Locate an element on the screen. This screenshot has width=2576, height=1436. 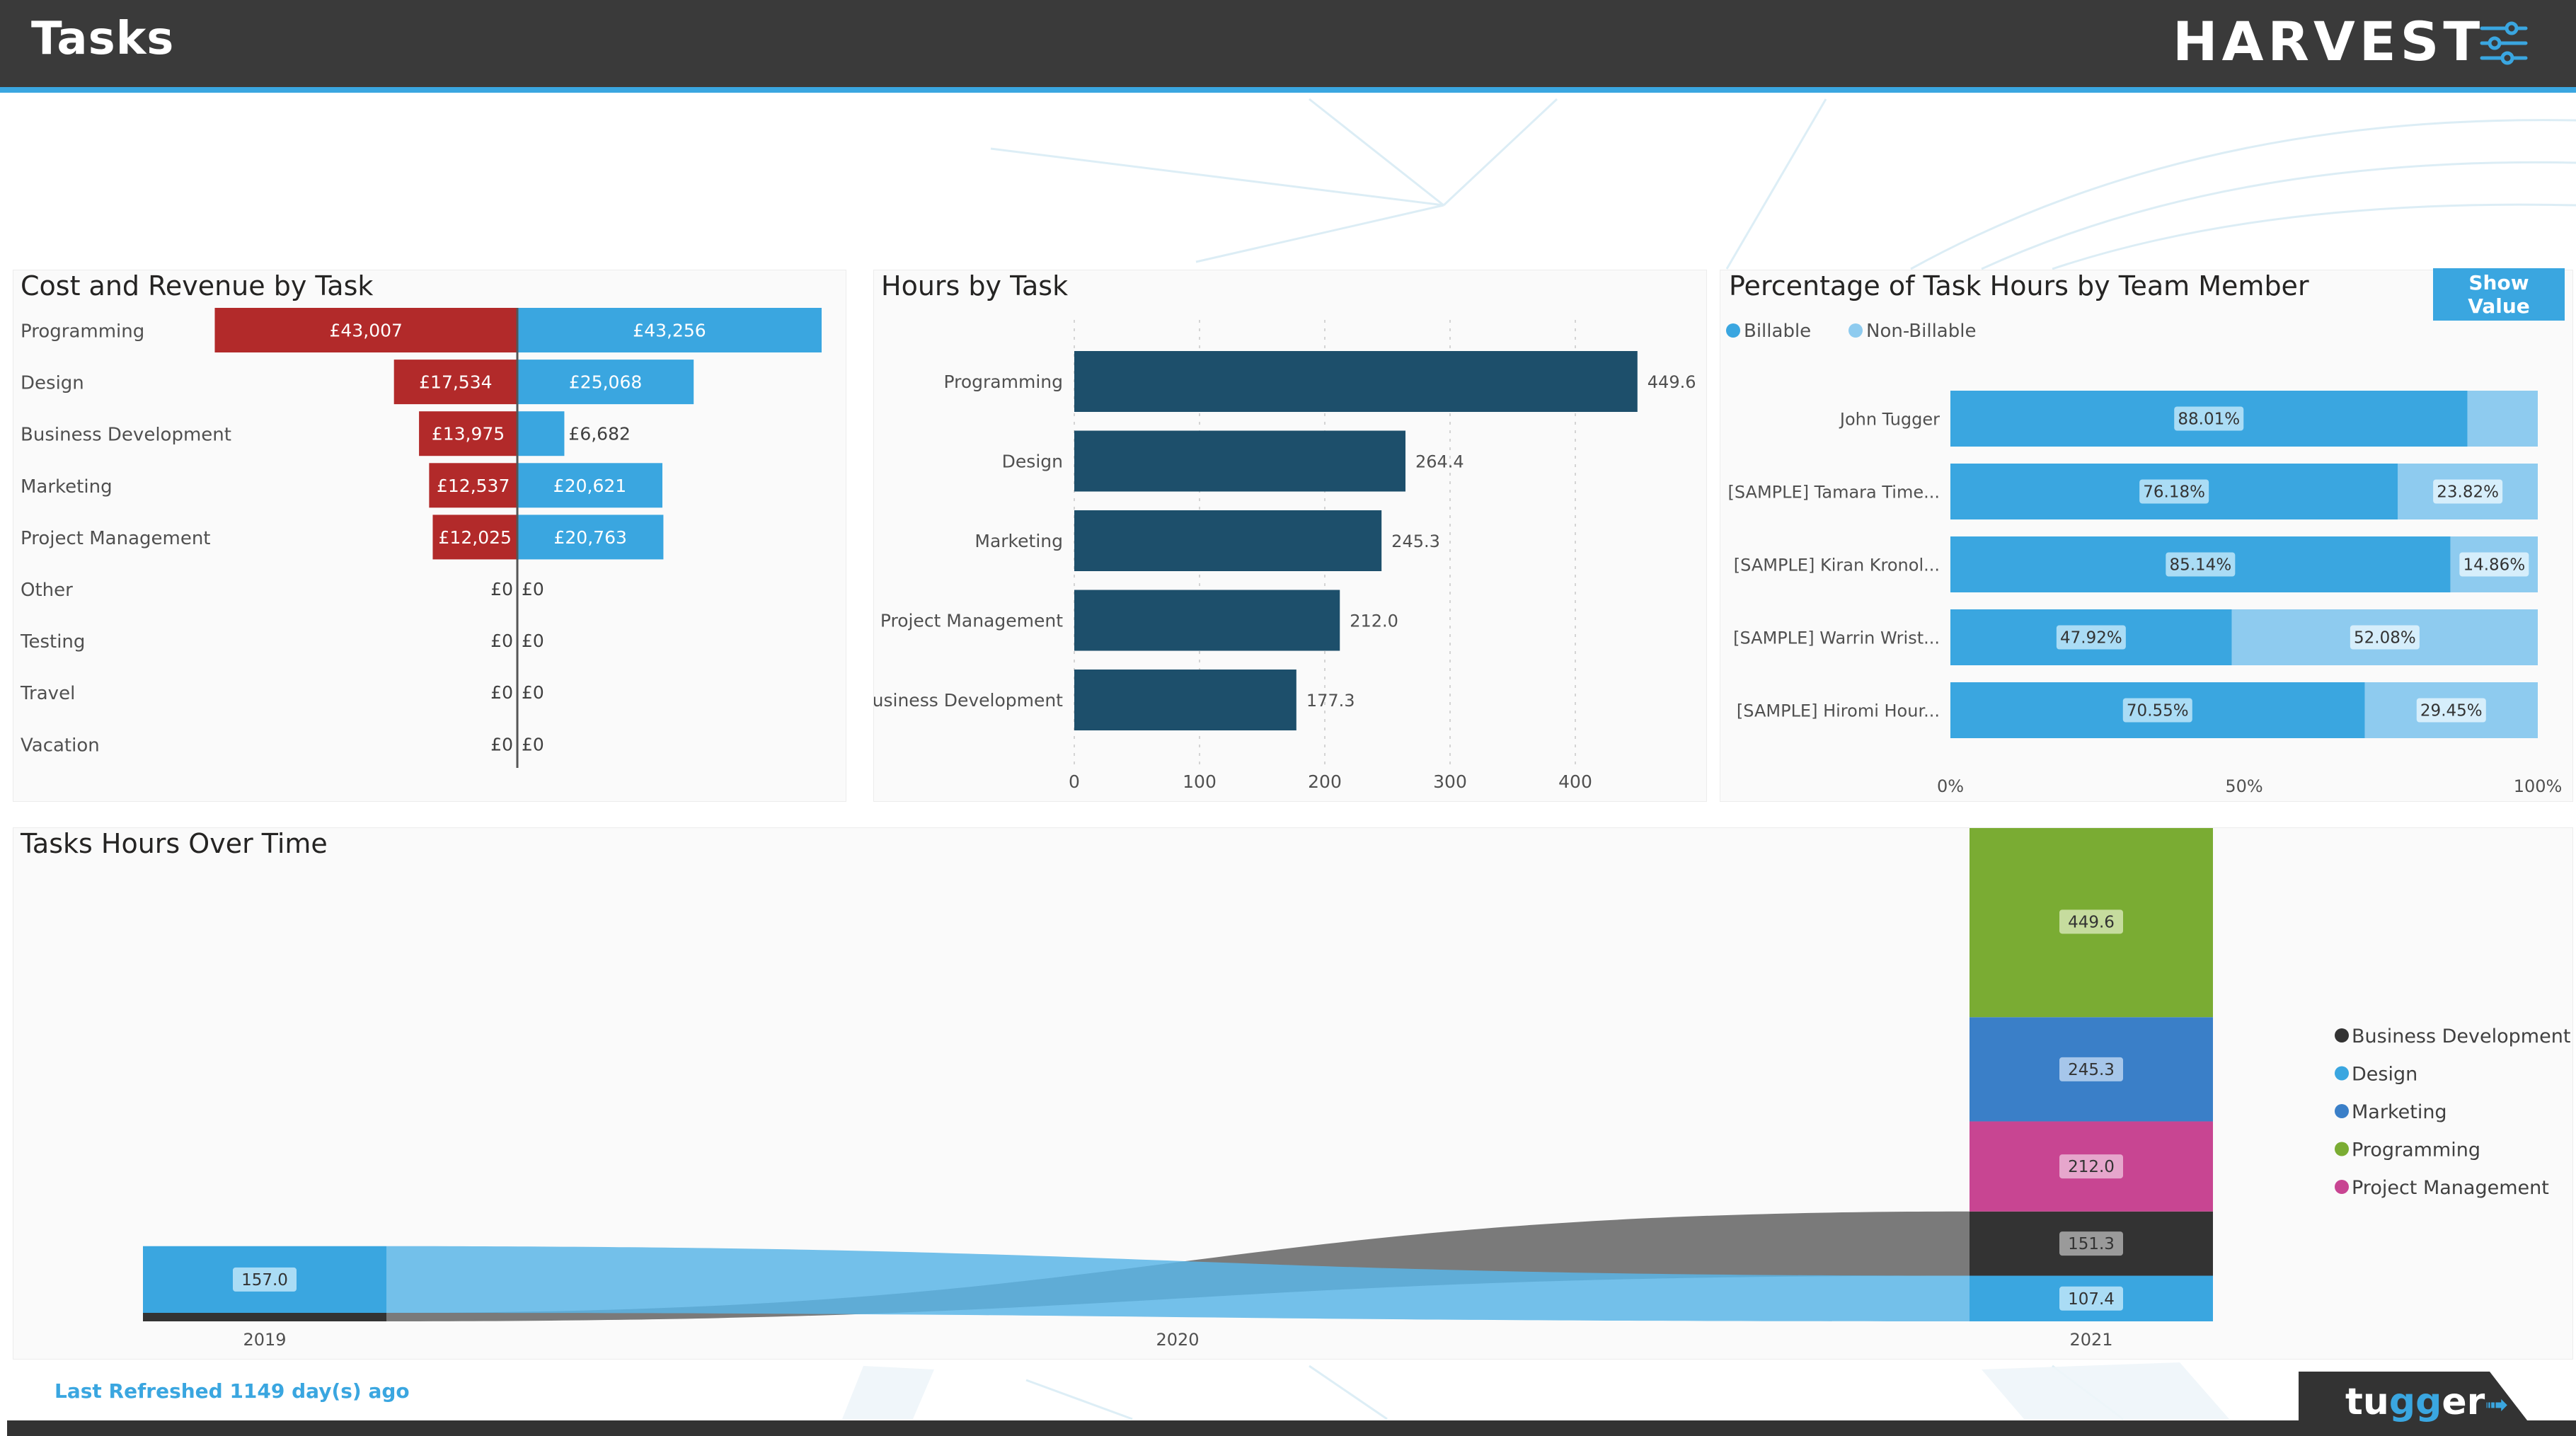
revenue-value-label: £25,068 is located at coordinates (605, 382).